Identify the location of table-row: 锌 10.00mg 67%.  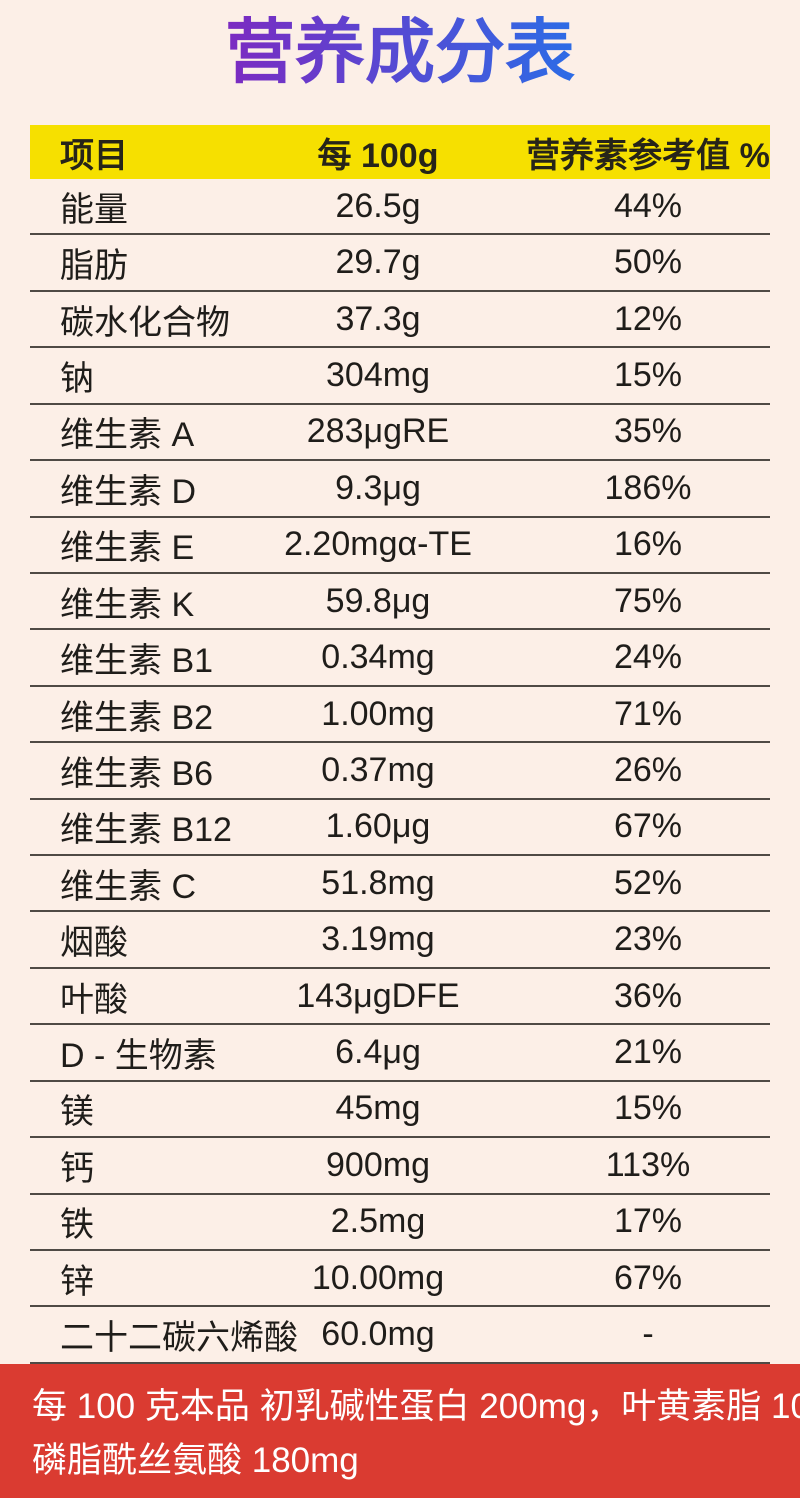
(400, 1279).